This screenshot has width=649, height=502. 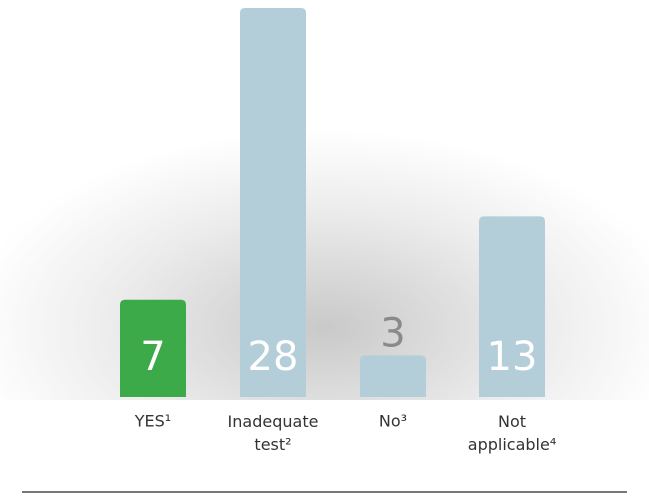 I want to click on category-label: YES¹, so click(x=152, y=421).